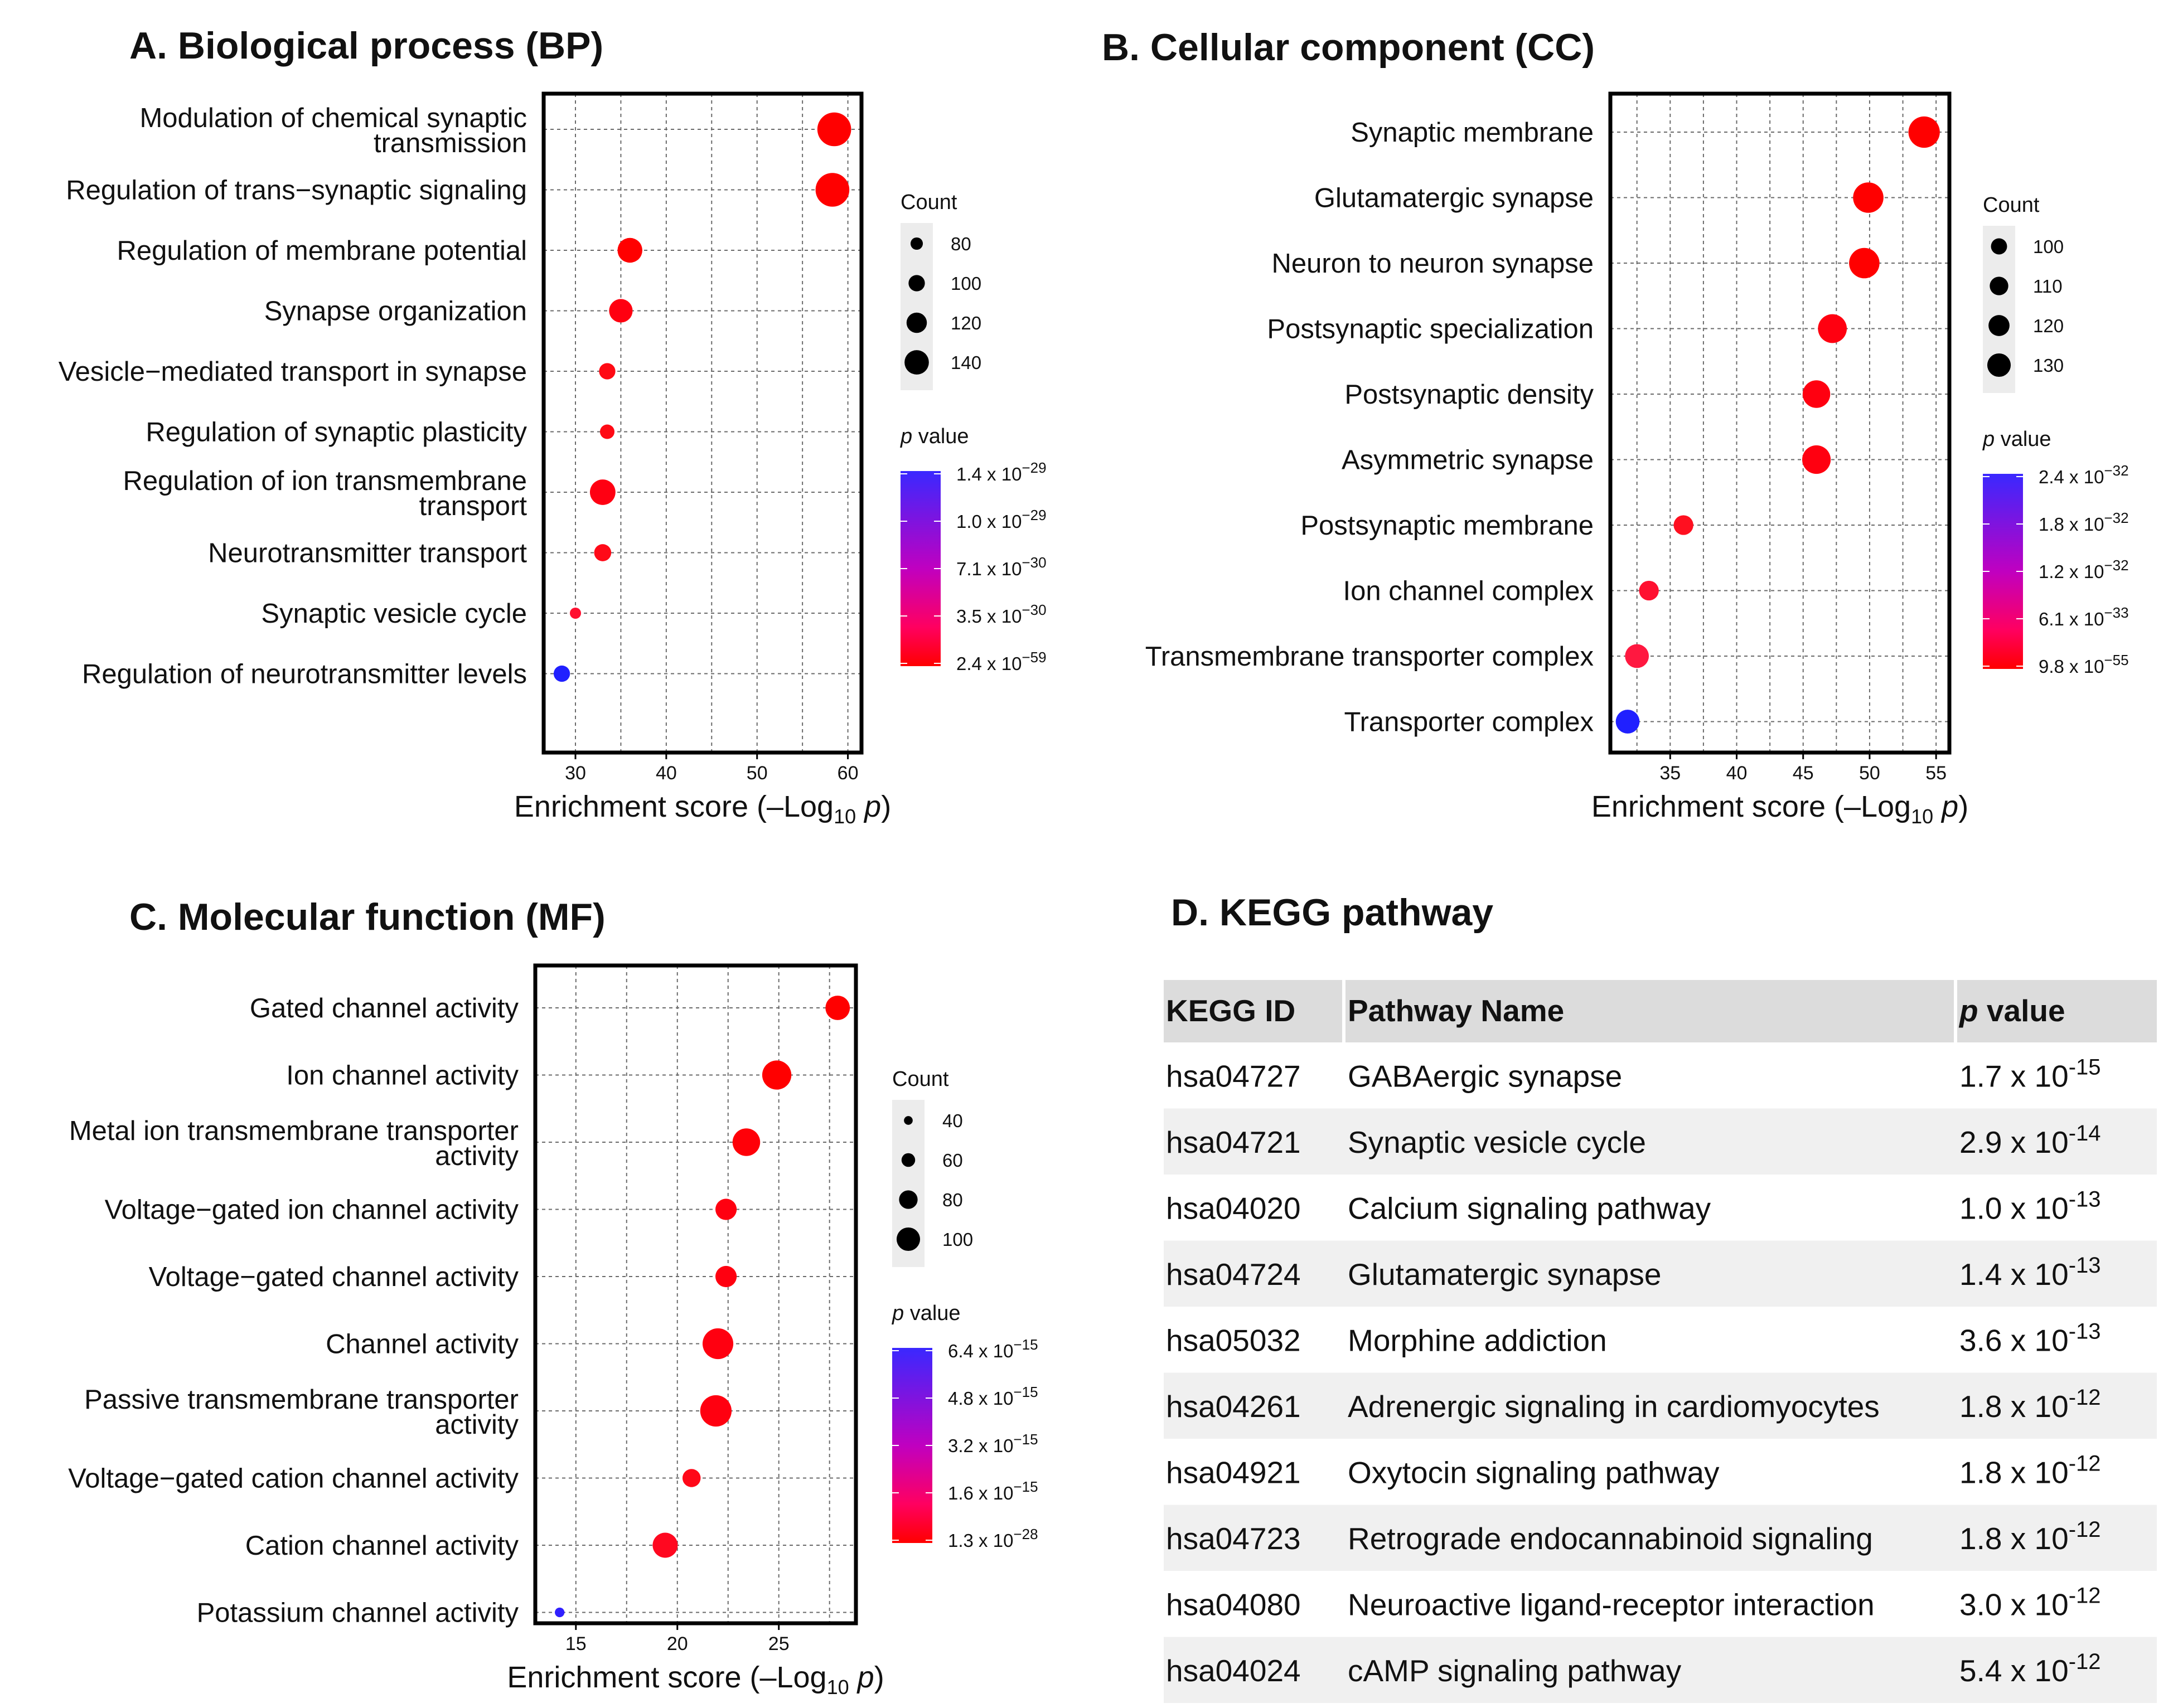 Image resolution: width=2178 pixels, height=1708 pixels. What do you see at coordinates (1002, 519) in the screenshot?
I see `pvalue-legend-label: 1.0 x 10⁻²⁹` at bounding box center [1002, 519].